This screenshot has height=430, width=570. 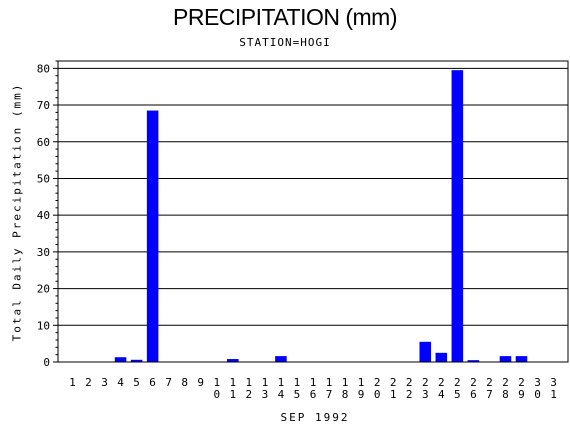 I want to click on y-tick-label: 80, so click(x=43, y=68).